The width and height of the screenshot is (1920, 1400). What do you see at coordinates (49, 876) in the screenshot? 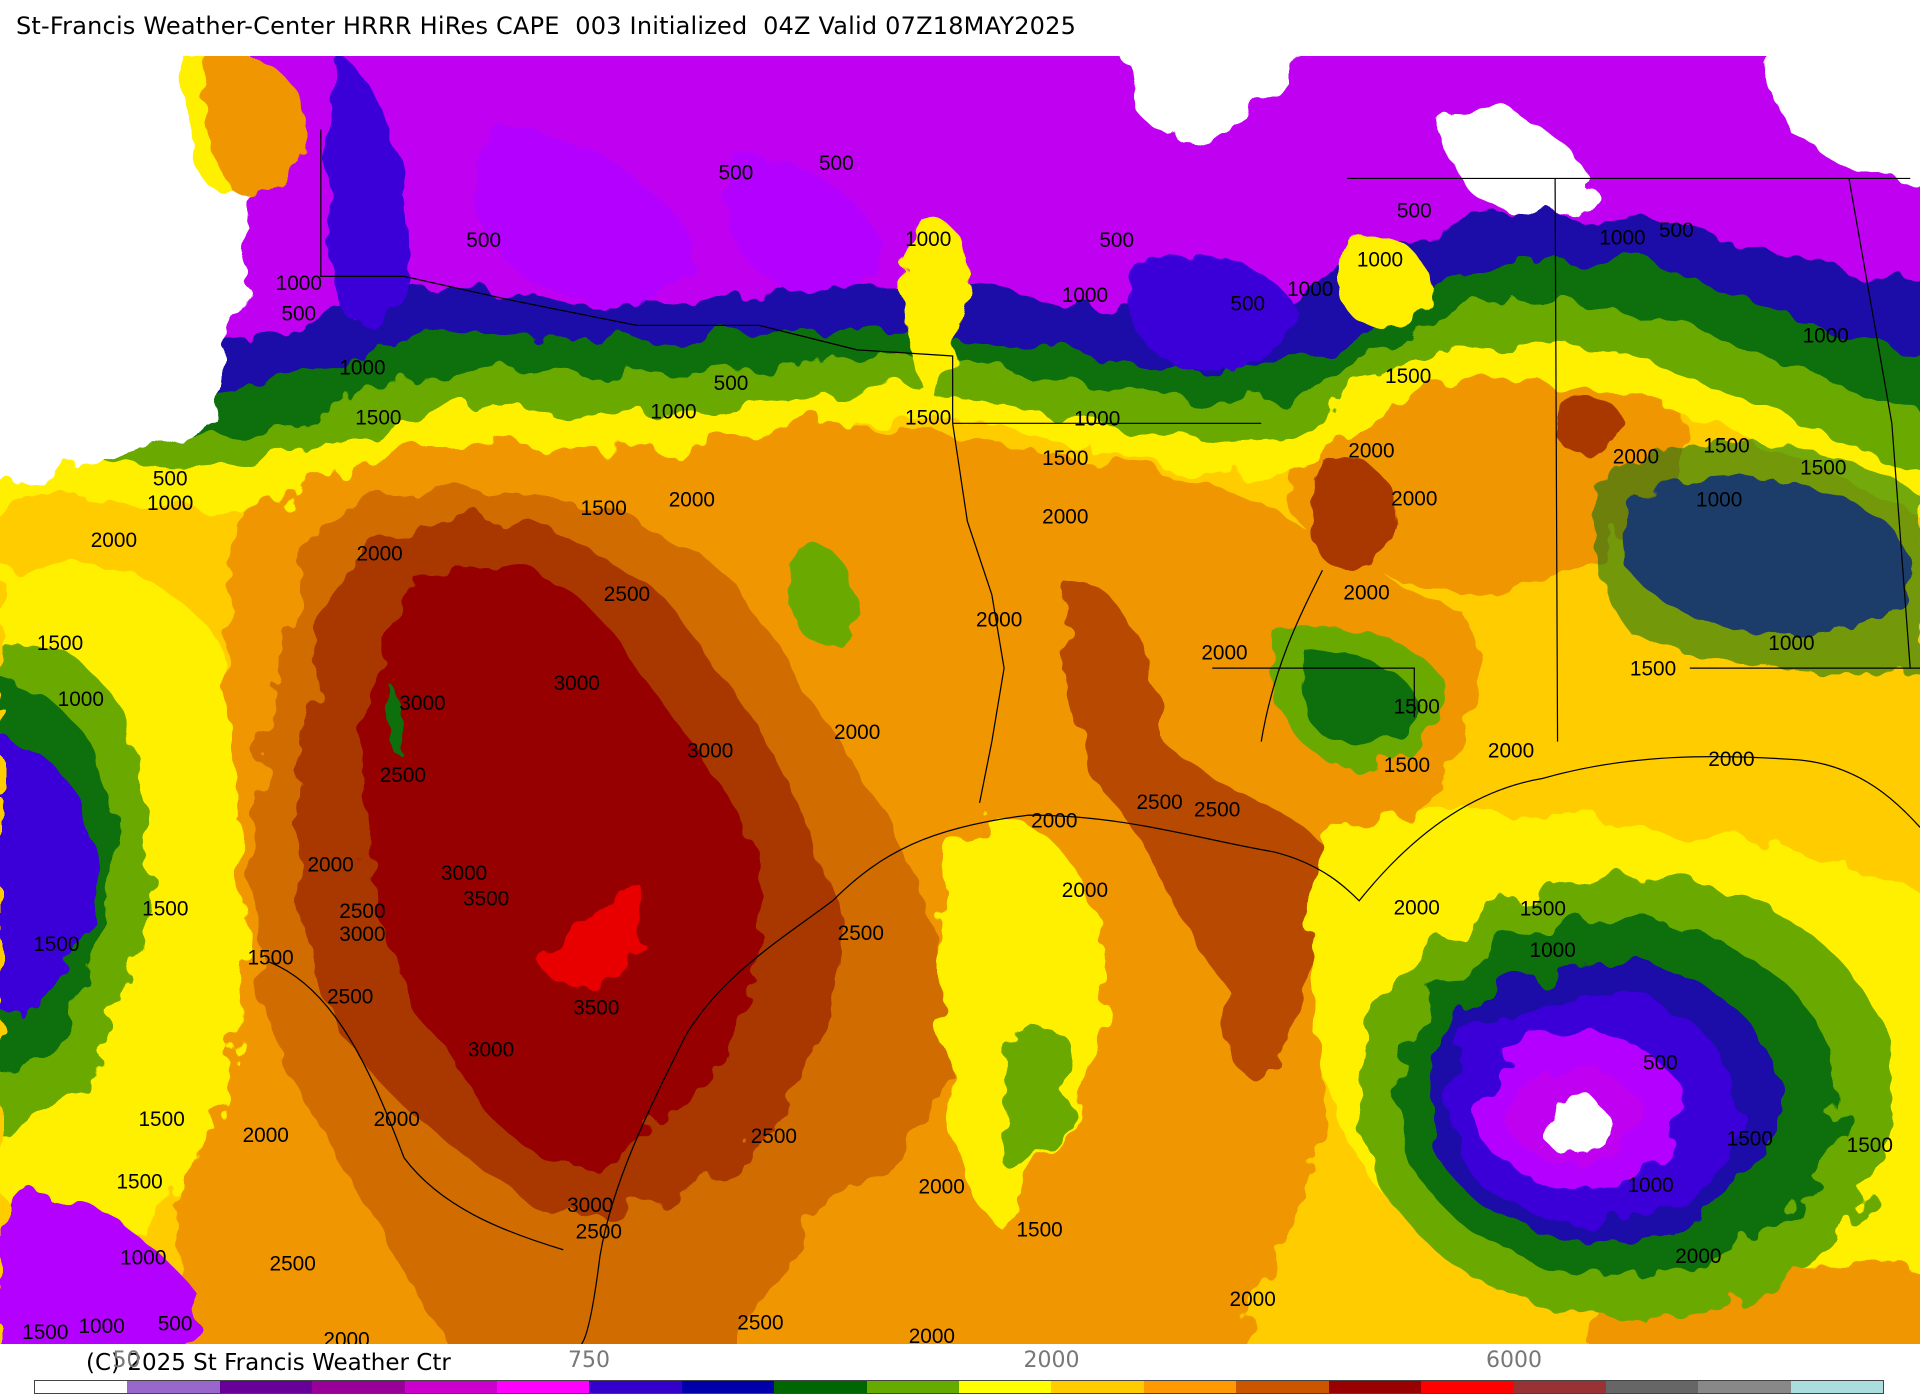
I see `field-blue-west` at bounding box center [49, 876].